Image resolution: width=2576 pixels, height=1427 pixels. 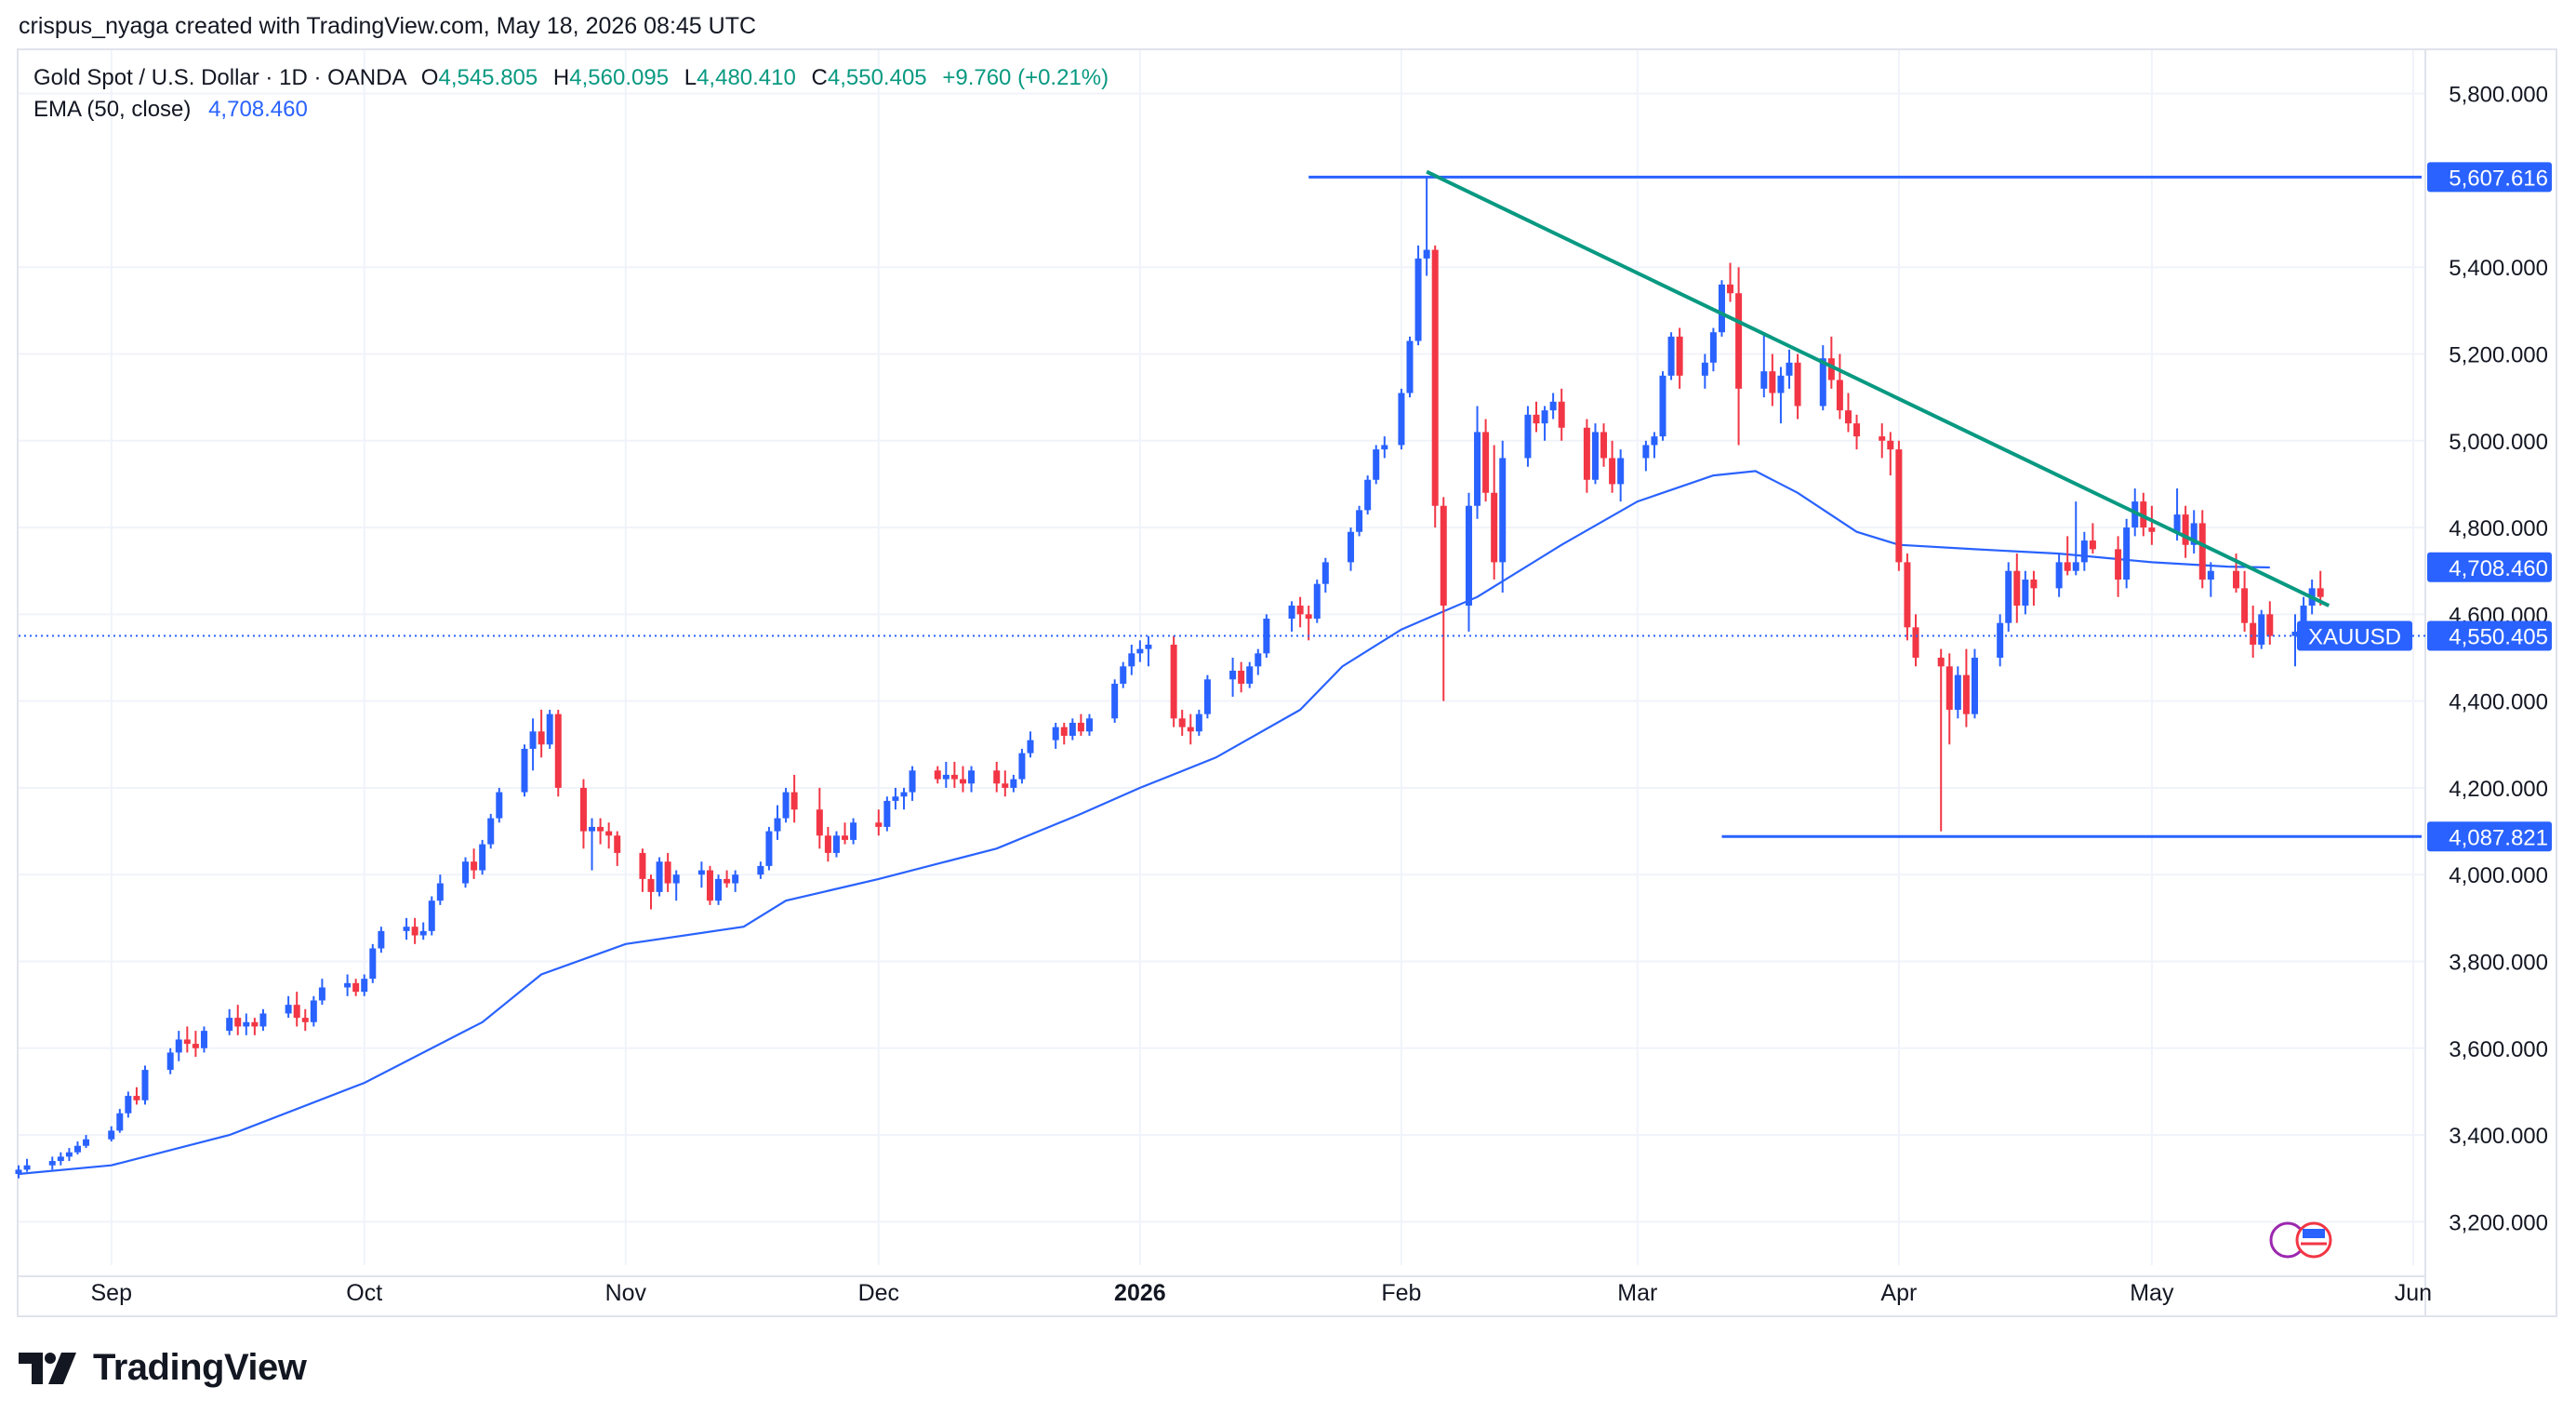 I want to click on symbol-tag-bg, so click(x=2354, y=635).